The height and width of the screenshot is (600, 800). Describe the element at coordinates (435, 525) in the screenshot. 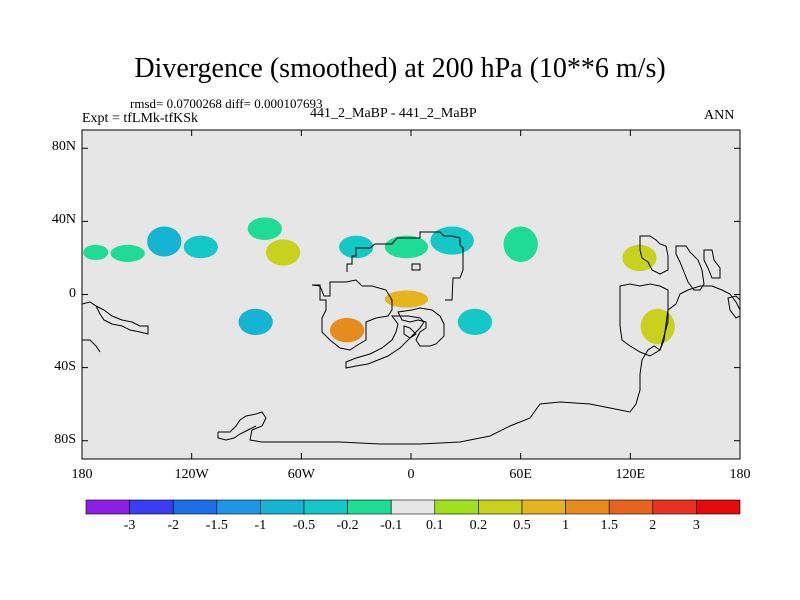

I see `colorbar-label: 0.1` at that location.